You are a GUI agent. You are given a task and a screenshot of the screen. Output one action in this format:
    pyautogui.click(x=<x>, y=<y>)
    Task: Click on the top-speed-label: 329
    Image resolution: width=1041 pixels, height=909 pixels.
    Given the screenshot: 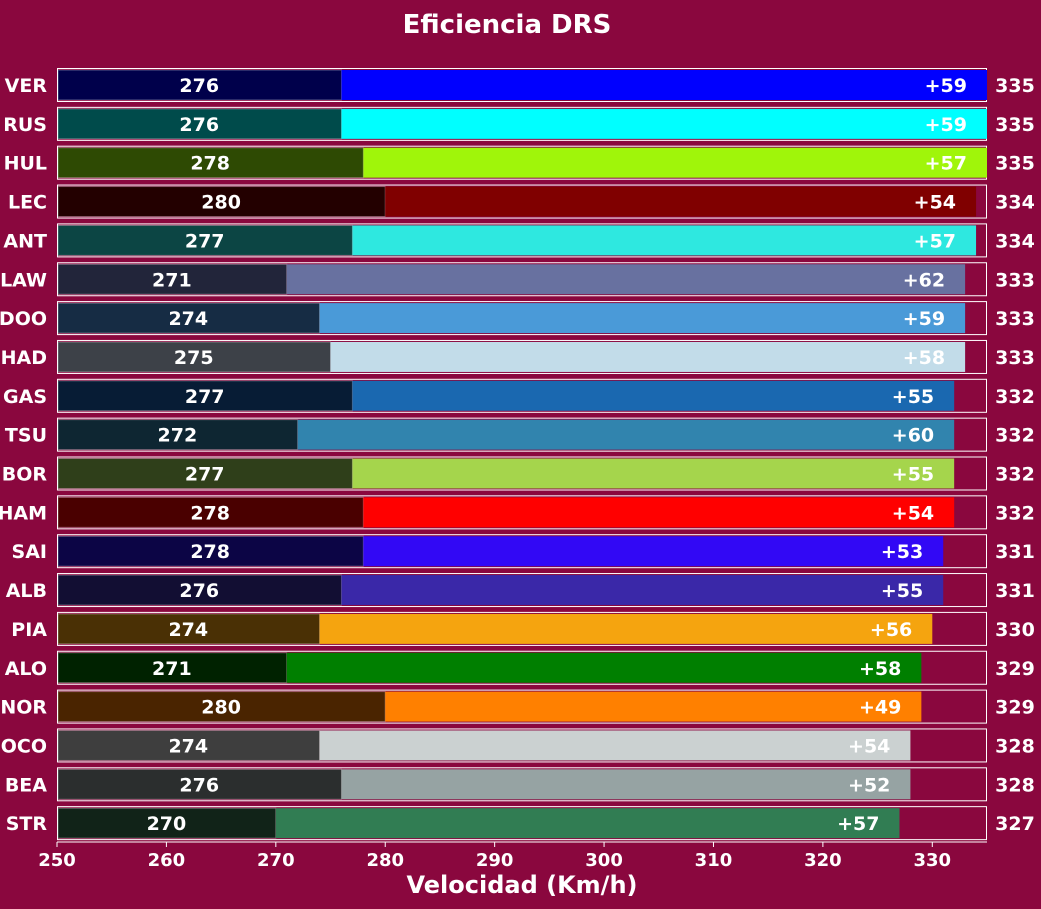 What is the action you would take?
    pyautogui.click(x=1015, y=708)
    